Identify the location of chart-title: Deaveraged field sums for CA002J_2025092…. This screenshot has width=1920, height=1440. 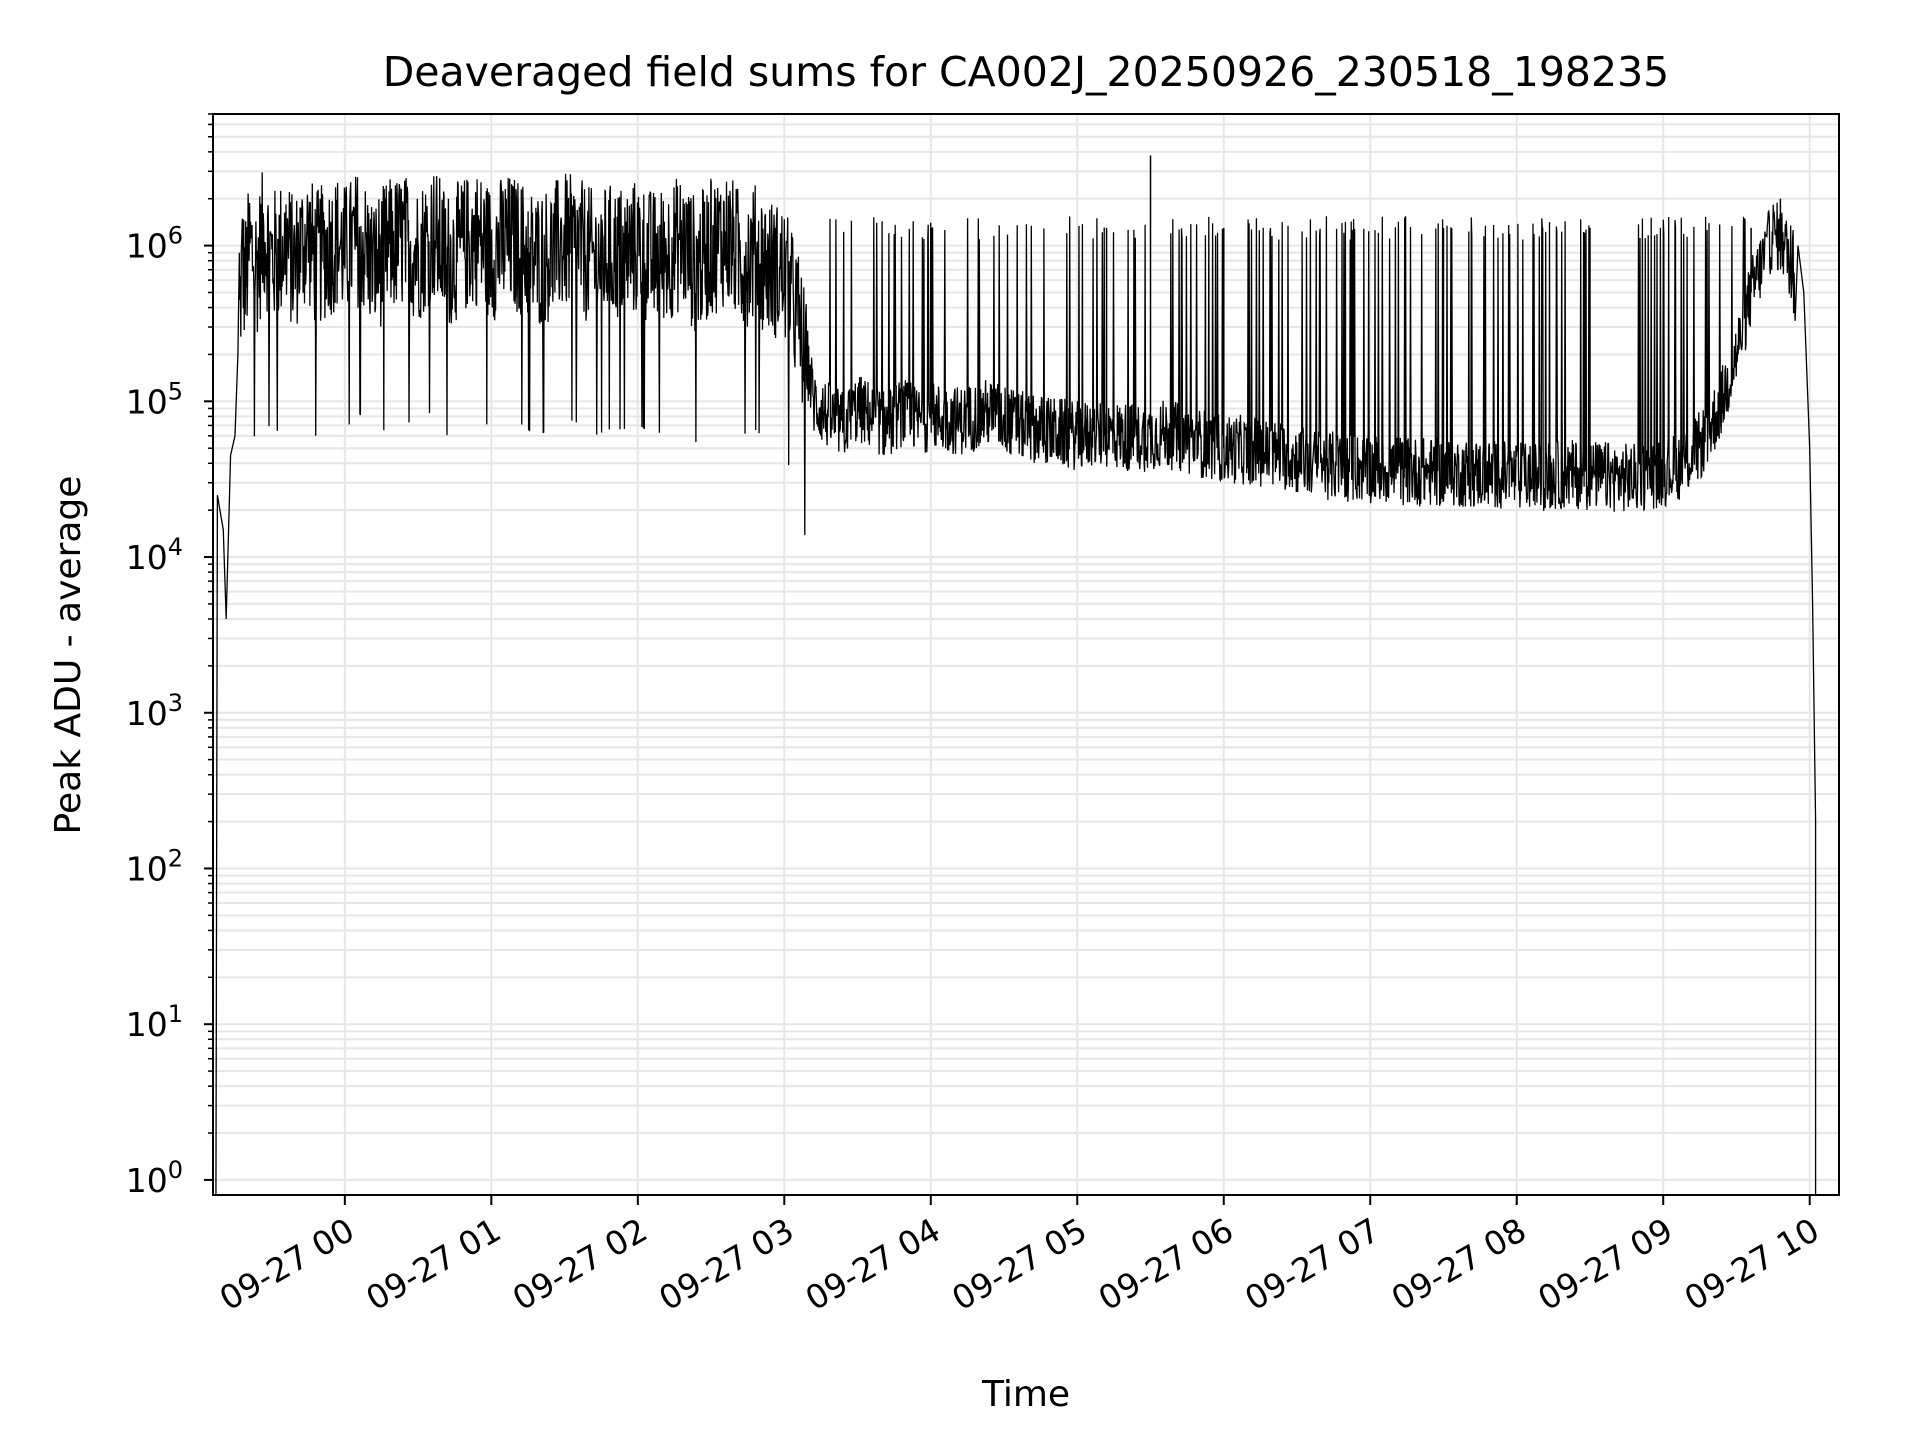
(1026, 72).